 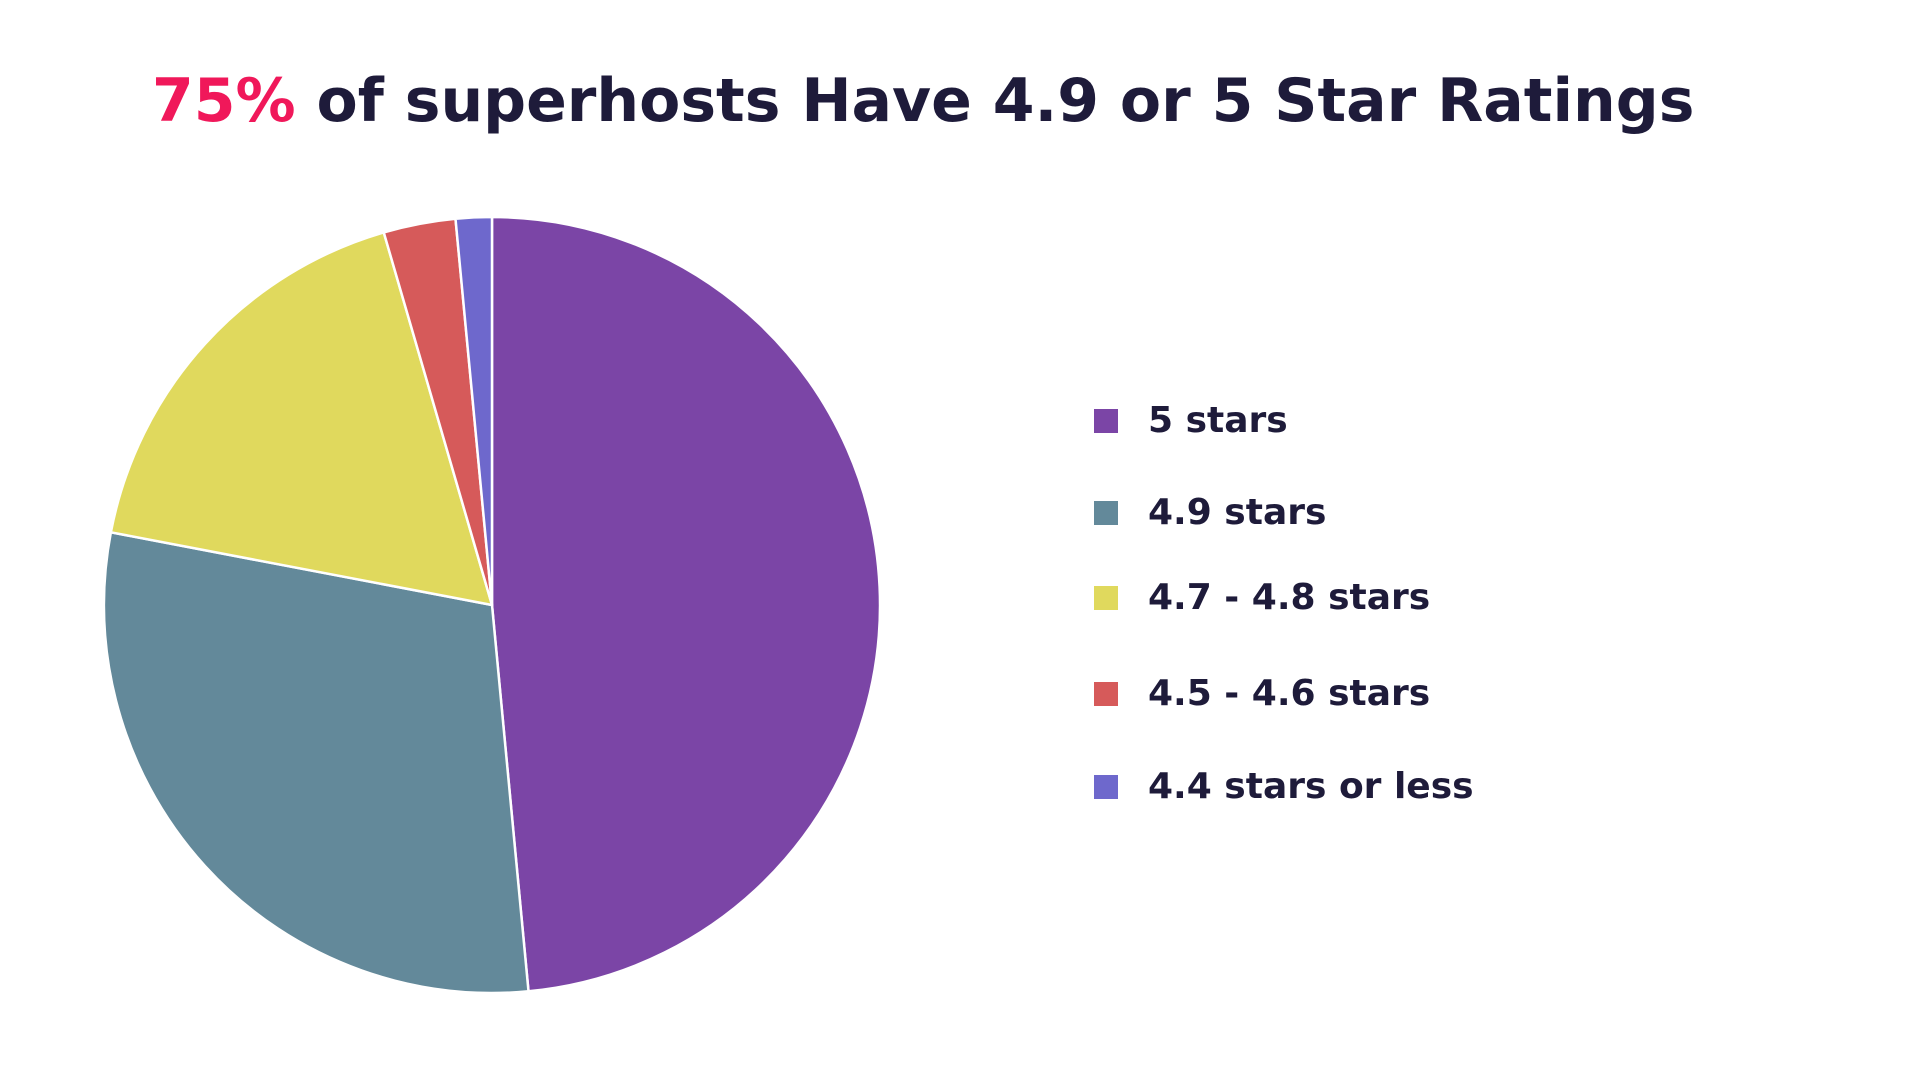 I want to click on legend-label: 4.5 - 4.6 stars, so click(x=1289, y=693).